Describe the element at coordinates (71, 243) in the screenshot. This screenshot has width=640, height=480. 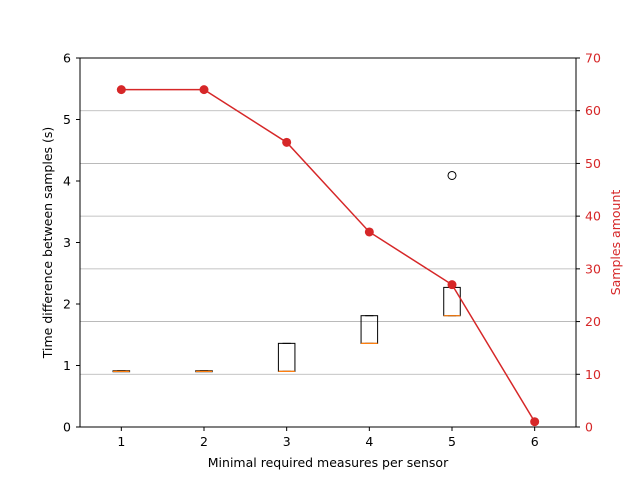
I see `y-left-axis-ticks: 0 1 2 3 4 5 6` at that location.